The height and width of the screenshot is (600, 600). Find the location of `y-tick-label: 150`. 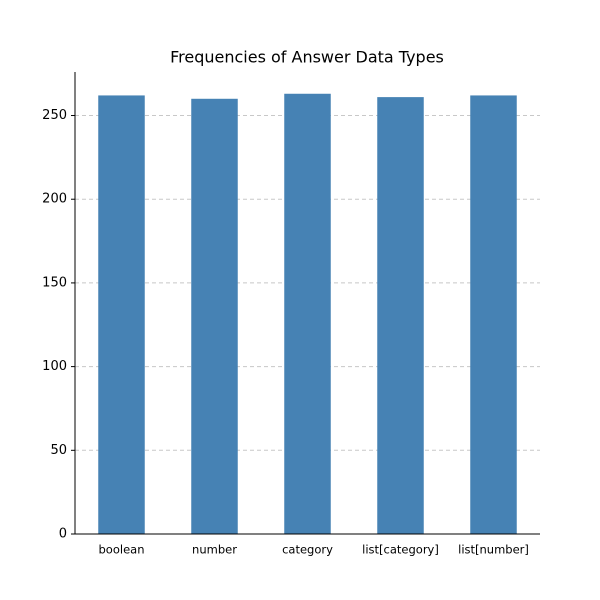

y-tick-label: 150 is located at coordinates (54, 282).